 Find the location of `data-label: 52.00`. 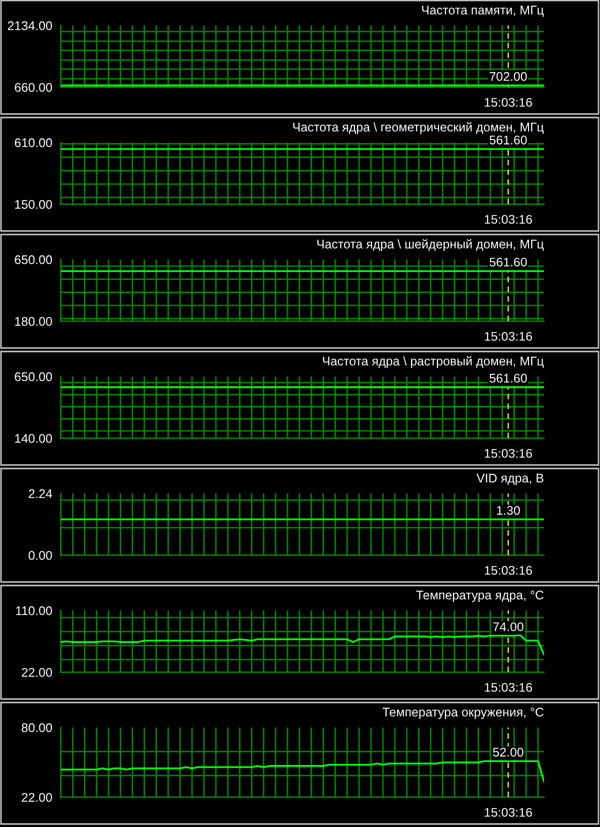

data-label: 52.00 is located at coordinates (508, 752).